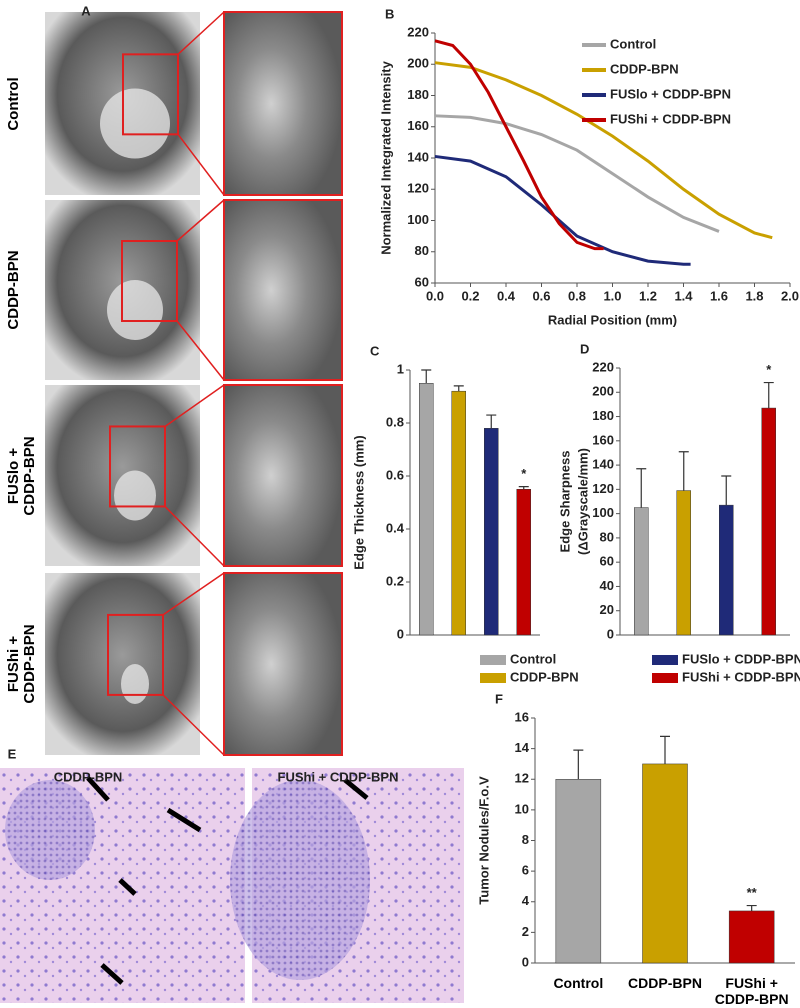  Describe the element at coordinates (754, 295) in the screenshot. I see `x-tick-label: 1.8` at that location.